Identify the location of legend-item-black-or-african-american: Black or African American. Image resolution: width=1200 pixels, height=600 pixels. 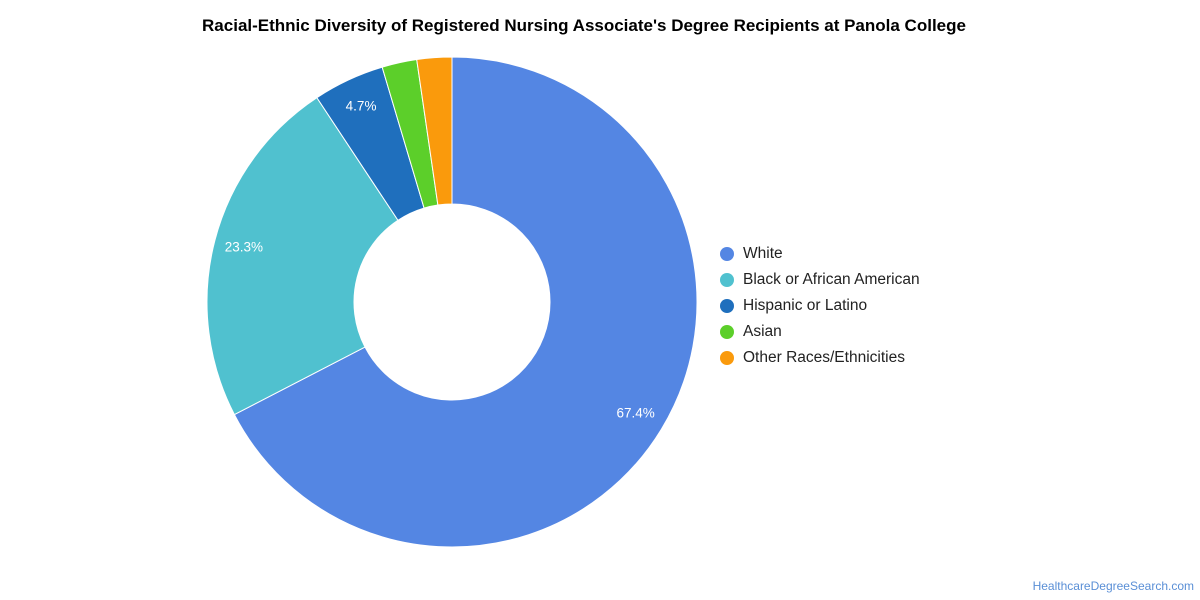
(820, 280).